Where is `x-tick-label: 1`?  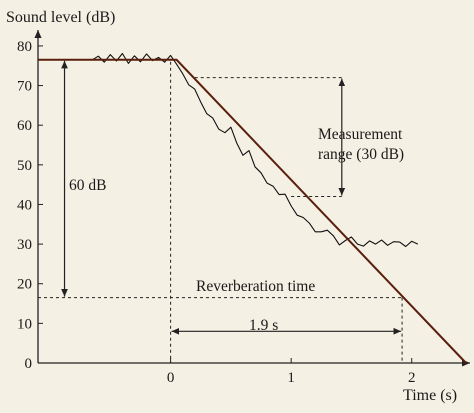
x-tick-label: 1 is located at coordinates (291, 378).